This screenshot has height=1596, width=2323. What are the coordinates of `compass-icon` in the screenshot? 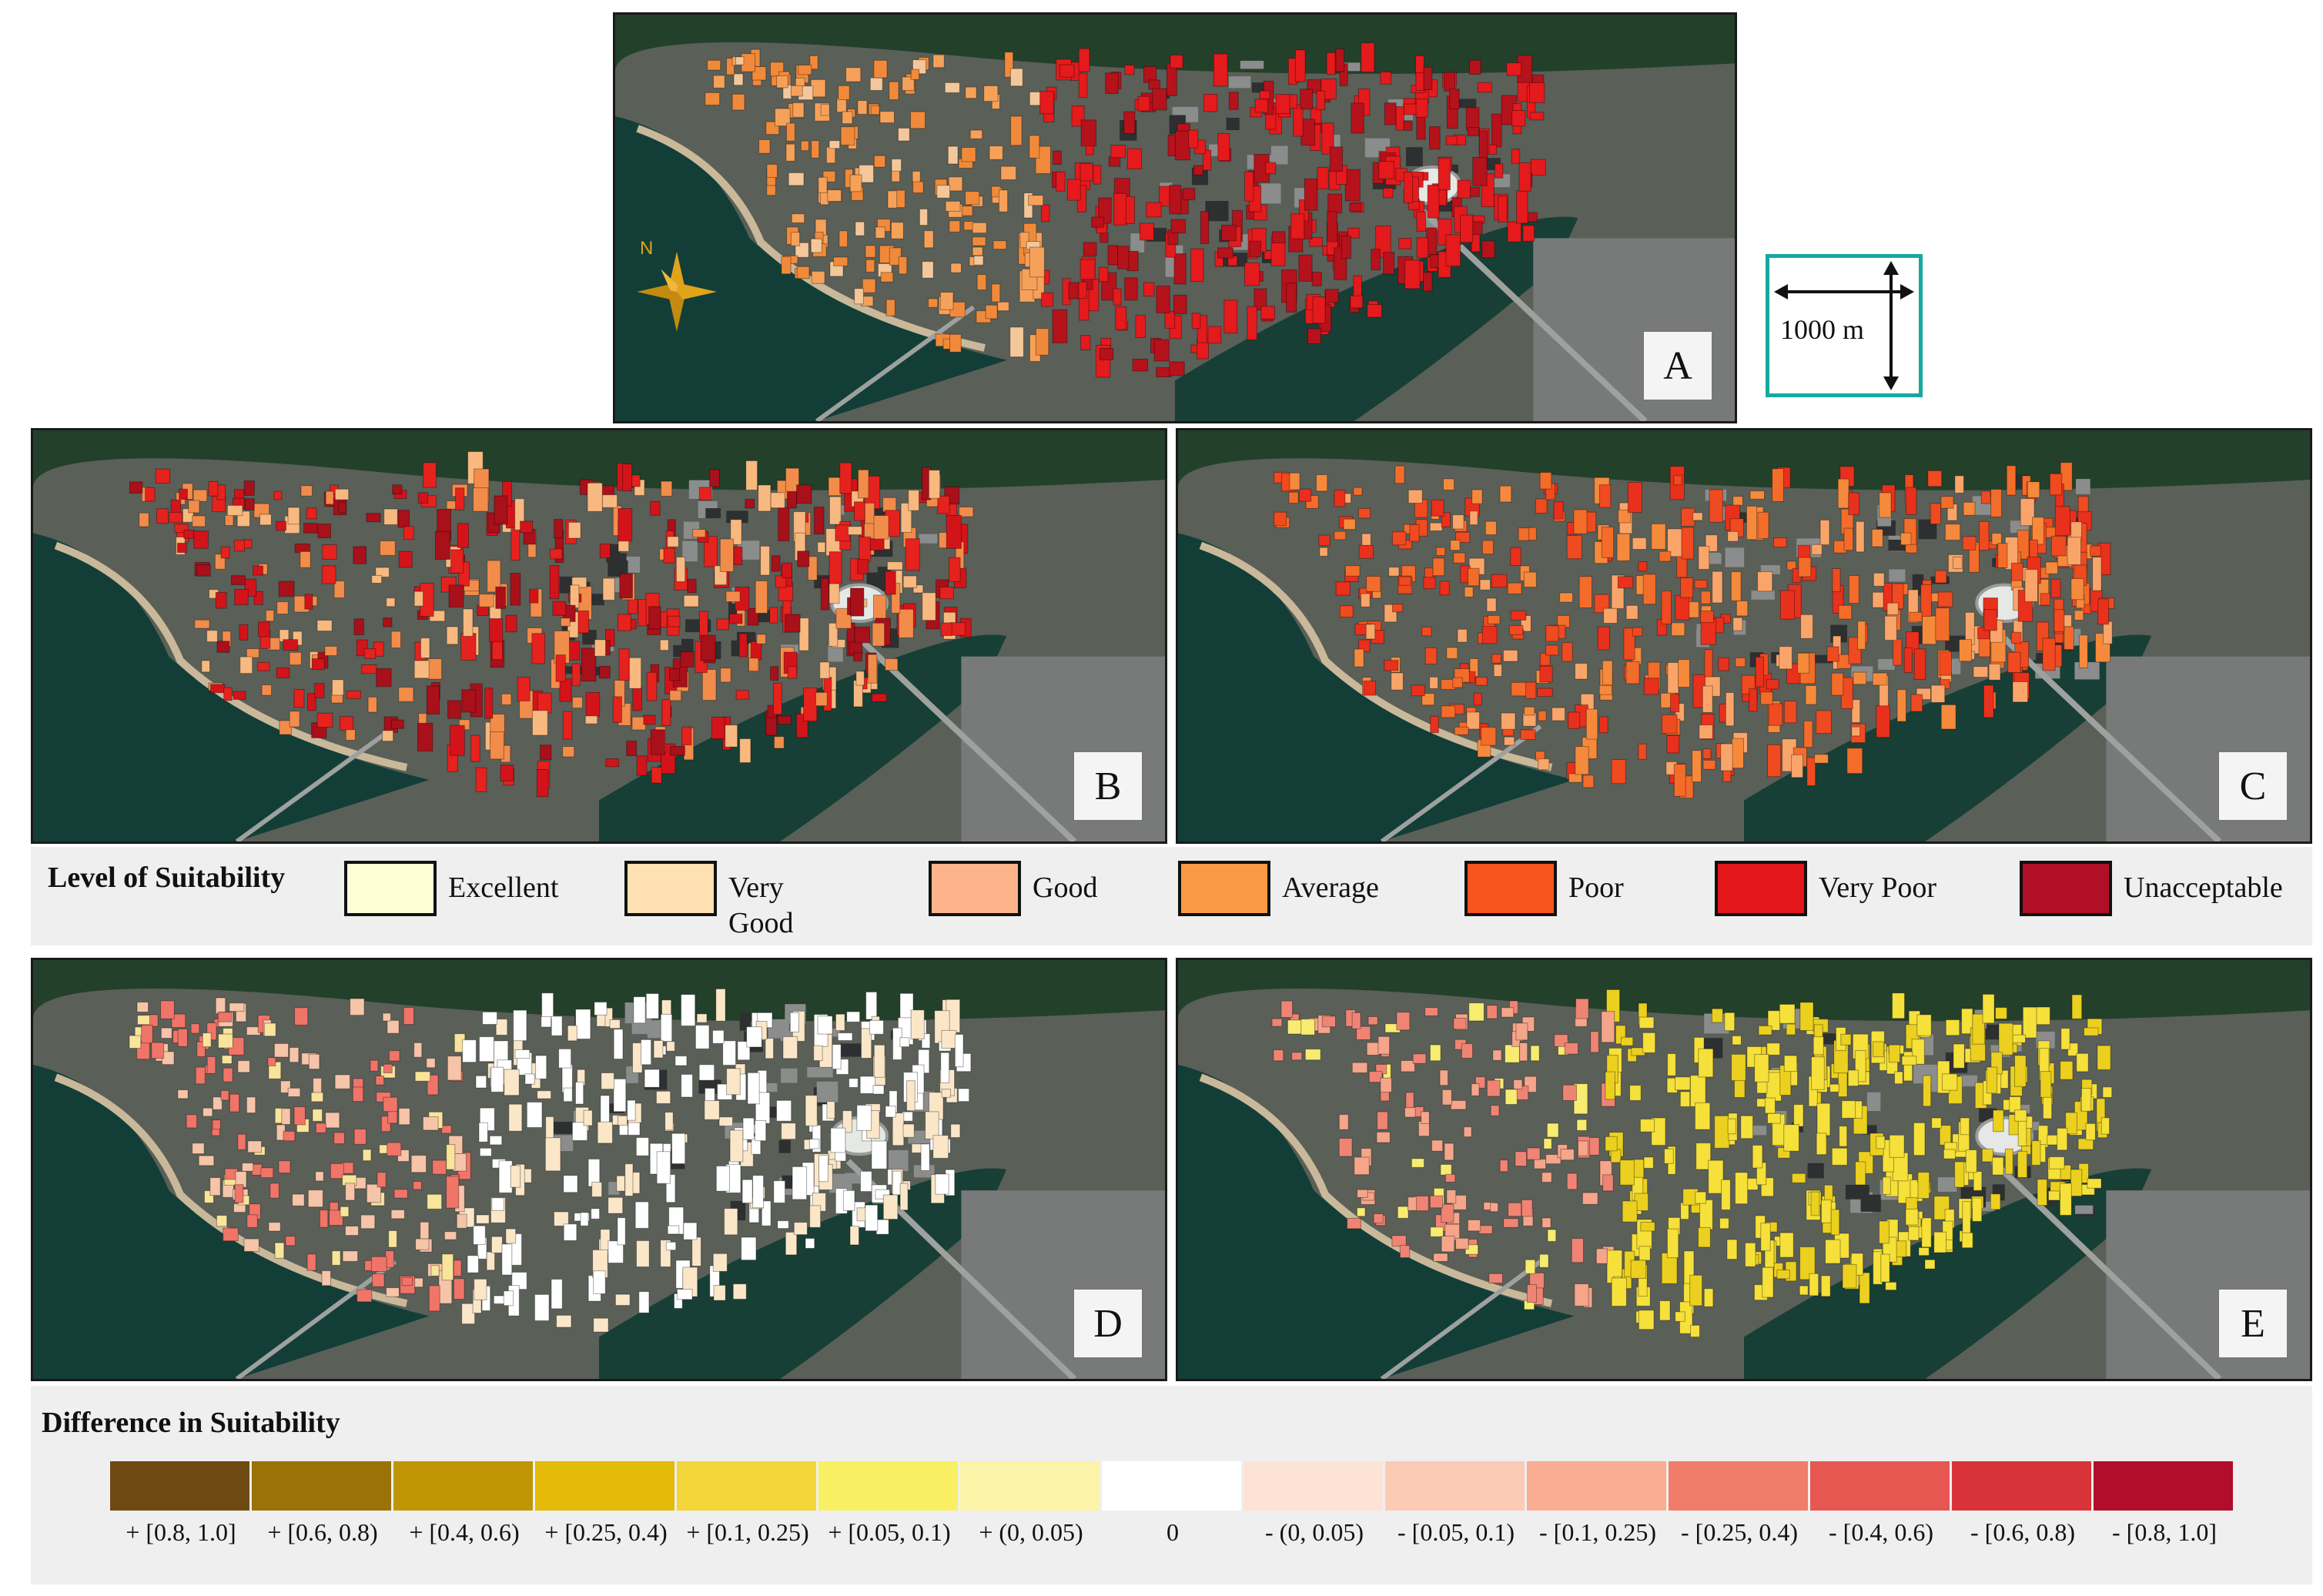 It's located at (677, 292).